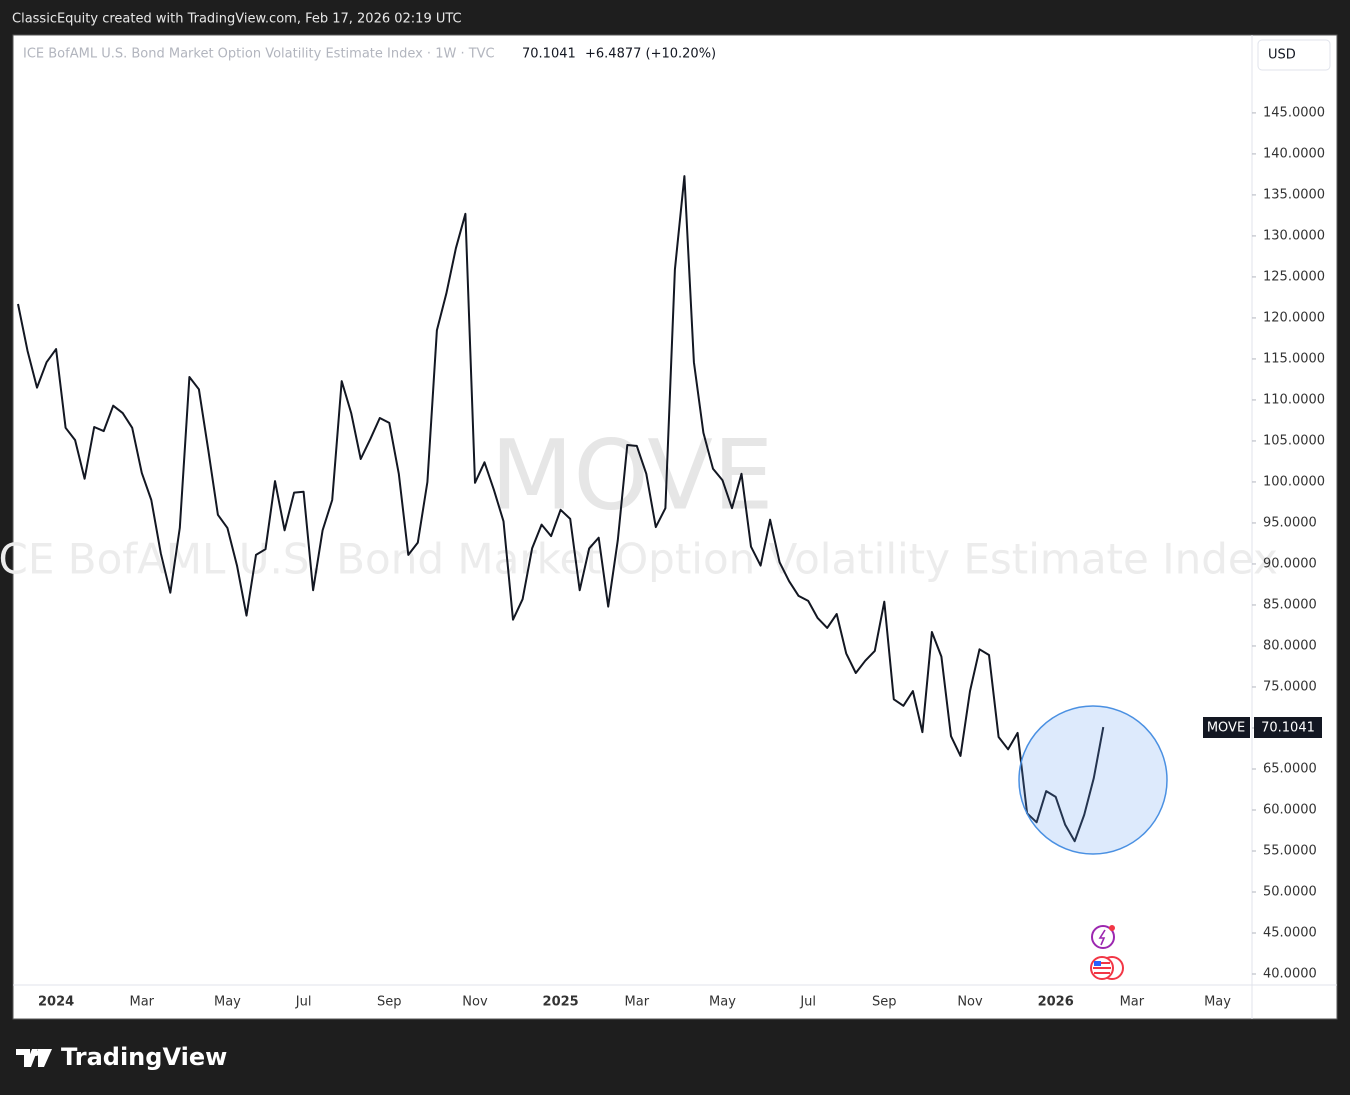 Image resolution: width=1350 pixels, height=1095 pixels. I want to click on event-dot, so click(1112, 928).